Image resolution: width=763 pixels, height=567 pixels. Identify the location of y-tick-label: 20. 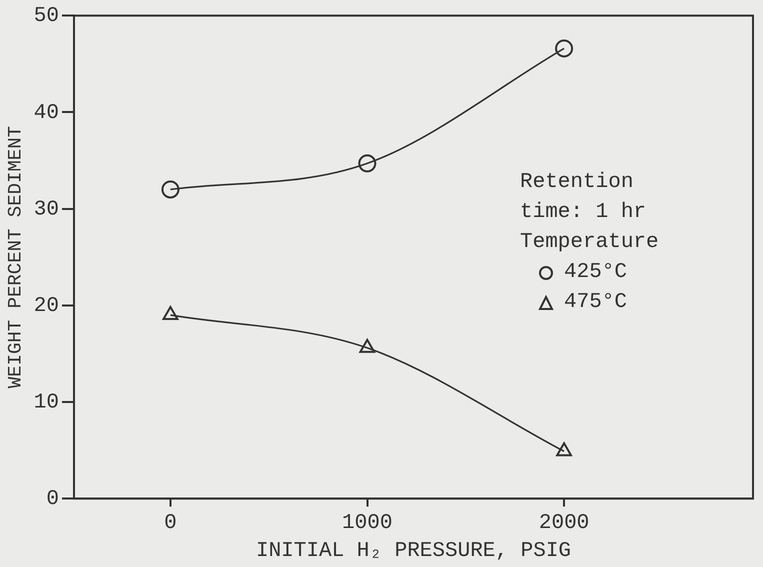
(47, 306).